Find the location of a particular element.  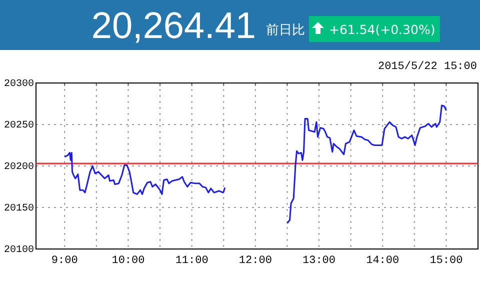

x-tick-label: 14:00 is located at coordinates (383, 260).